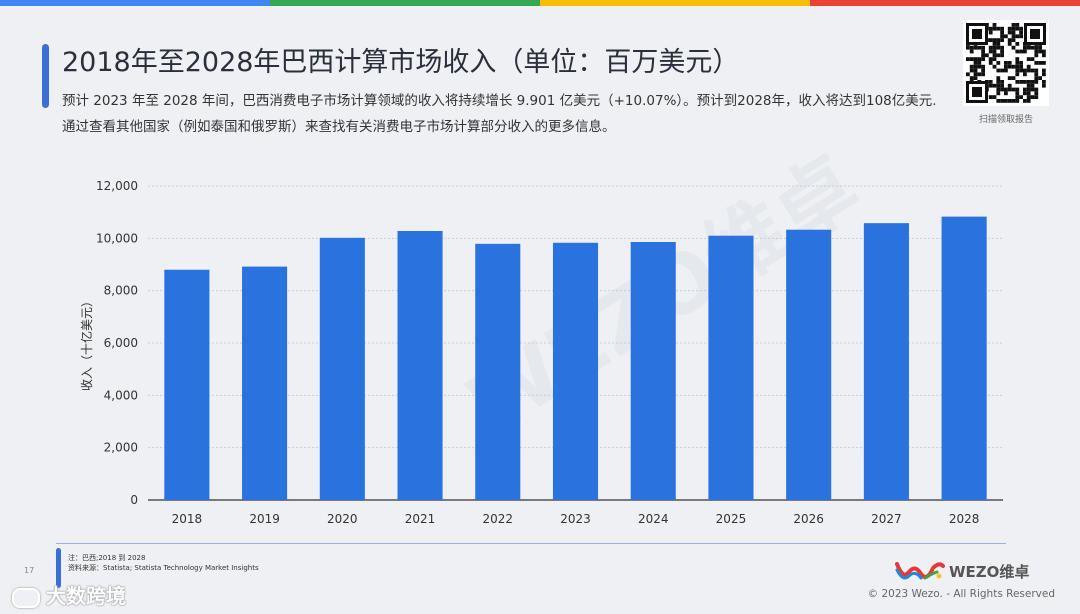 The width and height of the screenshot is (1080, 614). What do you see at coordinates (107, 558) in the screenshot?
I see `chart-note: 注：巴西;2018 到 2028` at bounding box center [107, 558].